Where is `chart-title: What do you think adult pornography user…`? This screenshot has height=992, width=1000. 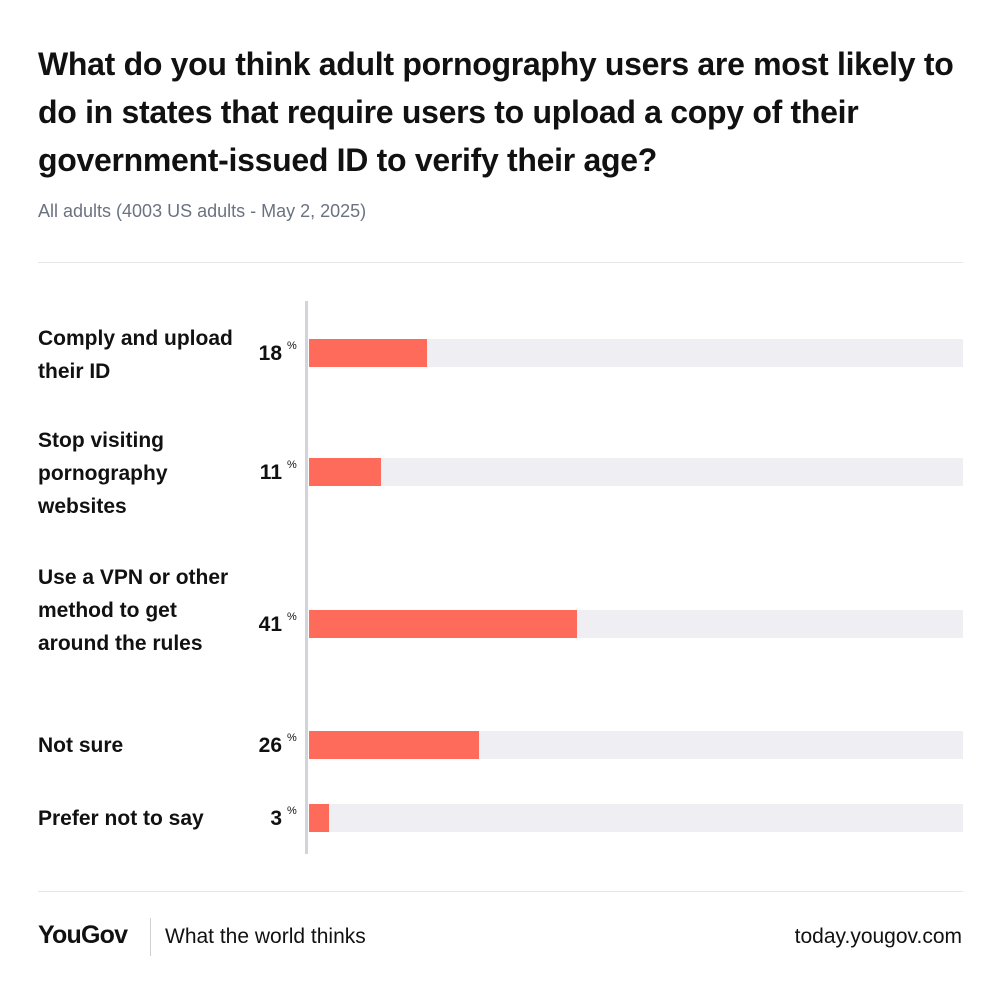
chart-title: What do you think adult pornography user… is located at coordinates (496, 112).